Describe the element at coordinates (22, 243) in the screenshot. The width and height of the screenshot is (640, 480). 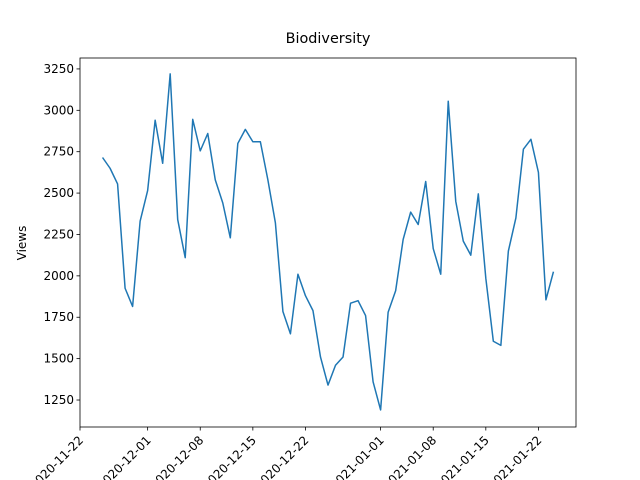
I see `y-axis-label: Views` at that location.